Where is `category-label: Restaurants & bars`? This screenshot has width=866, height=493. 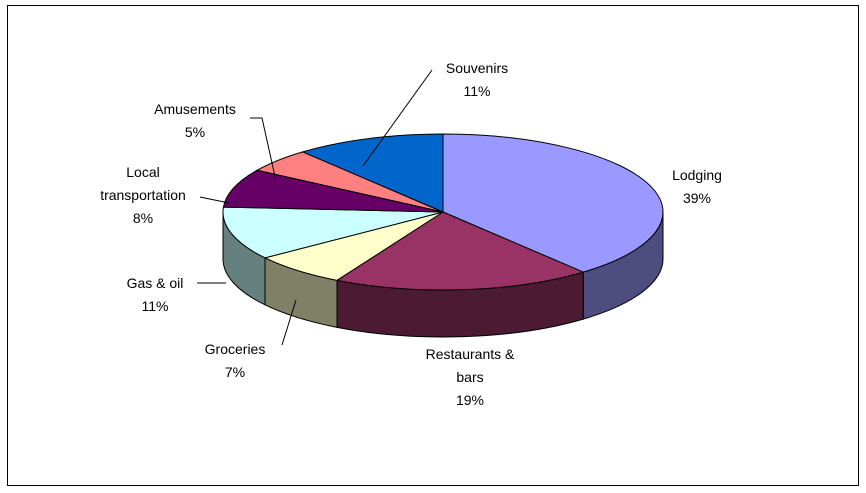
category-label: Restaurants & bars is located at coordinates (470, 365).